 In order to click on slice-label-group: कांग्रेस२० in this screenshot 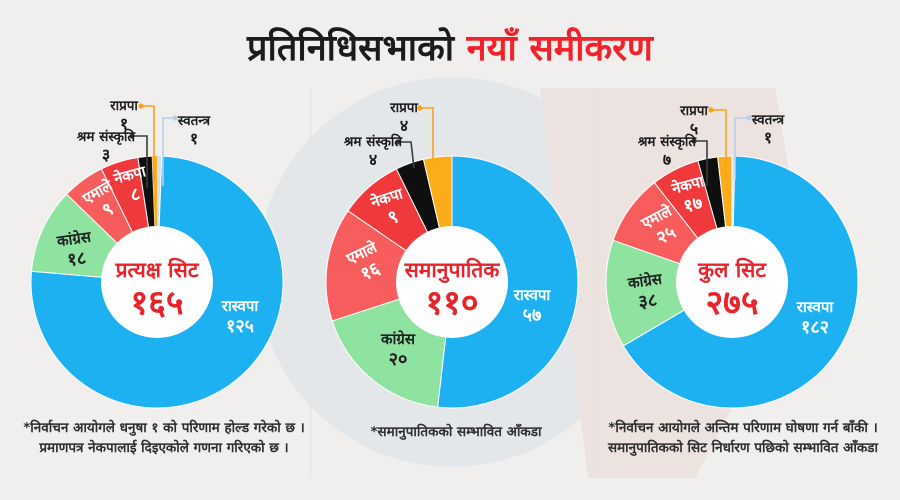, I will do `click(398, 350)`.